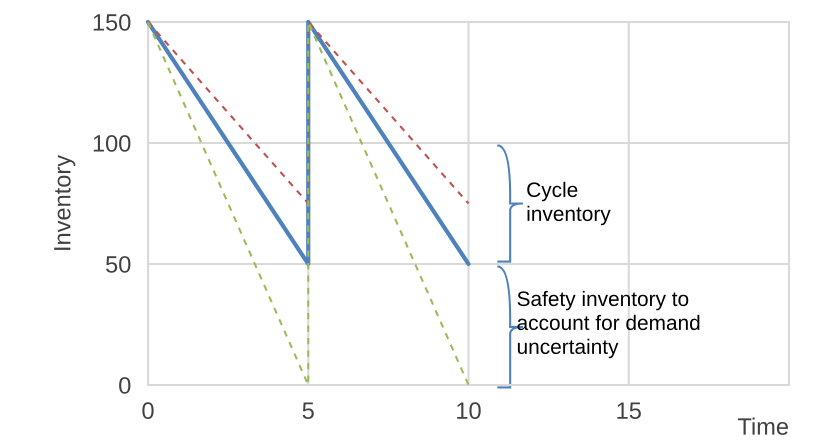 This screenshot has height=442, width=817. What do you see at coordinates (629, 411) in the screenshot?
I see `x-tick-label: 15` at bounding box center [629, 411].